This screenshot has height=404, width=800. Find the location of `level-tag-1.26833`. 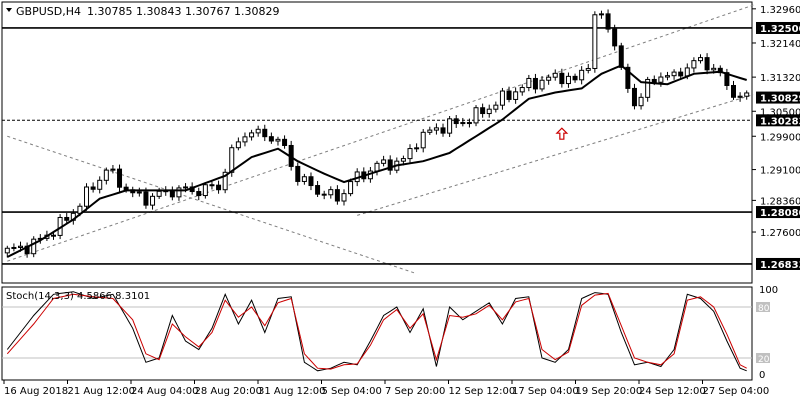

level-tag-1.26833 is located at coordinates (778, 263).